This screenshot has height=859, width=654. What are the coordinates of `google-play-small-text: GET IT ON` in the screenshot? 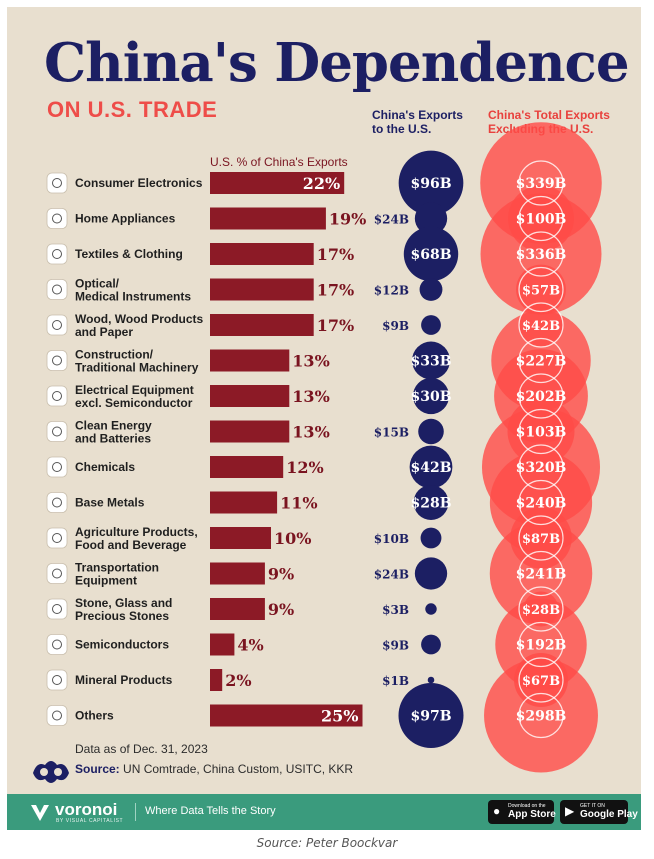 It's located at (592, 806).